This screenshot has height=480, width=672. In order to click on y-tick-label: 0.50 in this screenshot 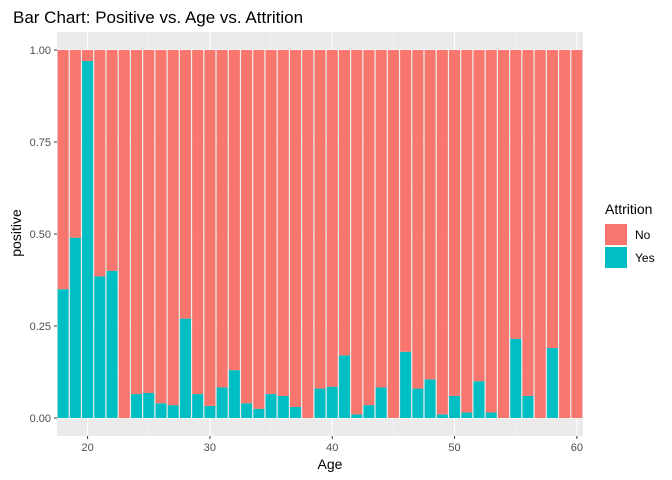, I will do `click(40, 235)`.